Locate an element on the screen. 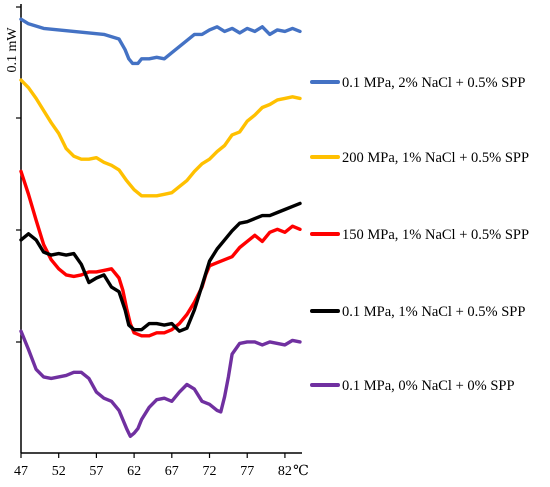 The height and width of the screenshot is (487, 550). legend-label: 0.1 MPa, 2% NaCl + 0.5% SPP is located at coordinates (433, 83).